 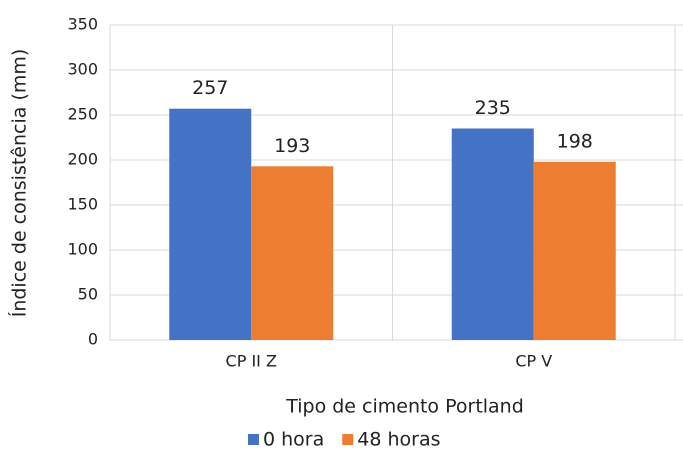 I want to click on legend-label: 0 hora, so click(x=293, y=440).